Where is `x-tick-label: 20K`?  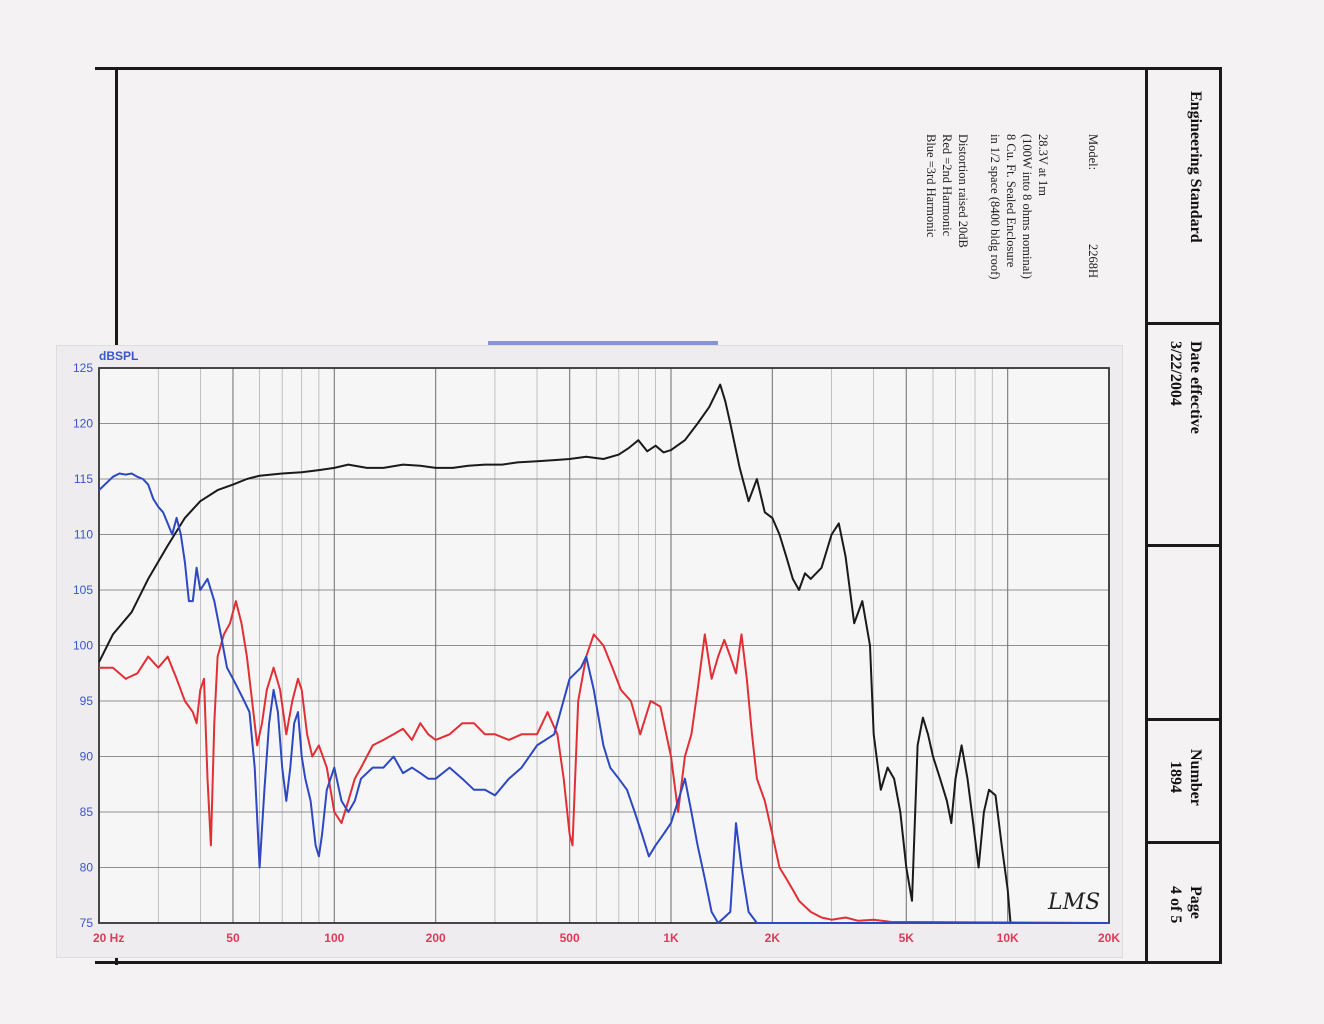 x-tick-label: 20K is located at coordinates (1109, 938).